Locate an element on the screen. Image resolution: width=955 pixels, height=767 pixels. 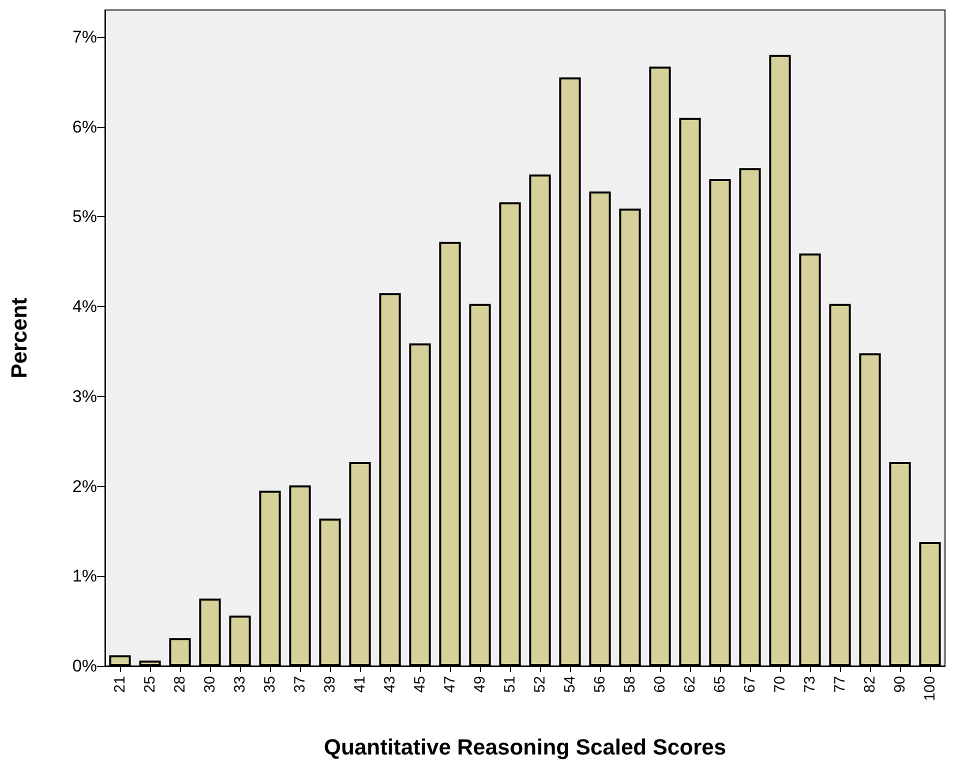
x-tick-label: 41 is located at coordinates (360, 684).